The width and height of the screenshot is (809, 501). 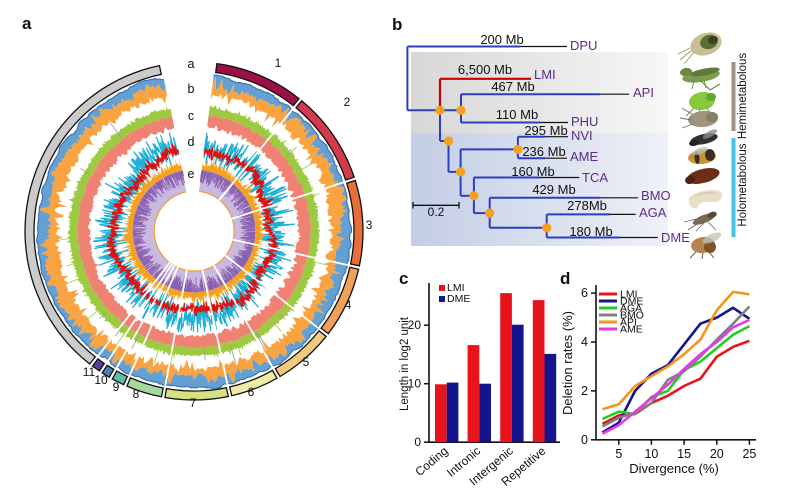 I want to click on svg-text: Holometabolous, so click(x=743, y=184).